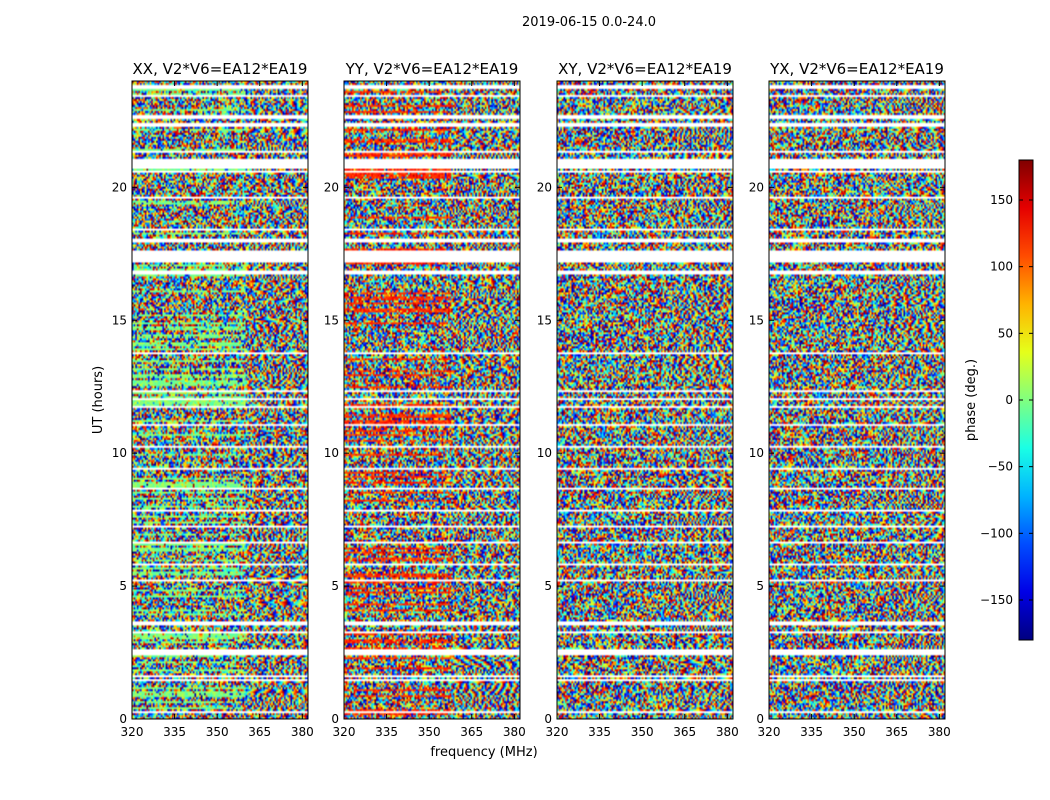  What do you see at coordinates (589, 22) in the screenshot?
I see `figure-title: 2019-06-15 0.0-24.0` at bounding box center [589, 22].